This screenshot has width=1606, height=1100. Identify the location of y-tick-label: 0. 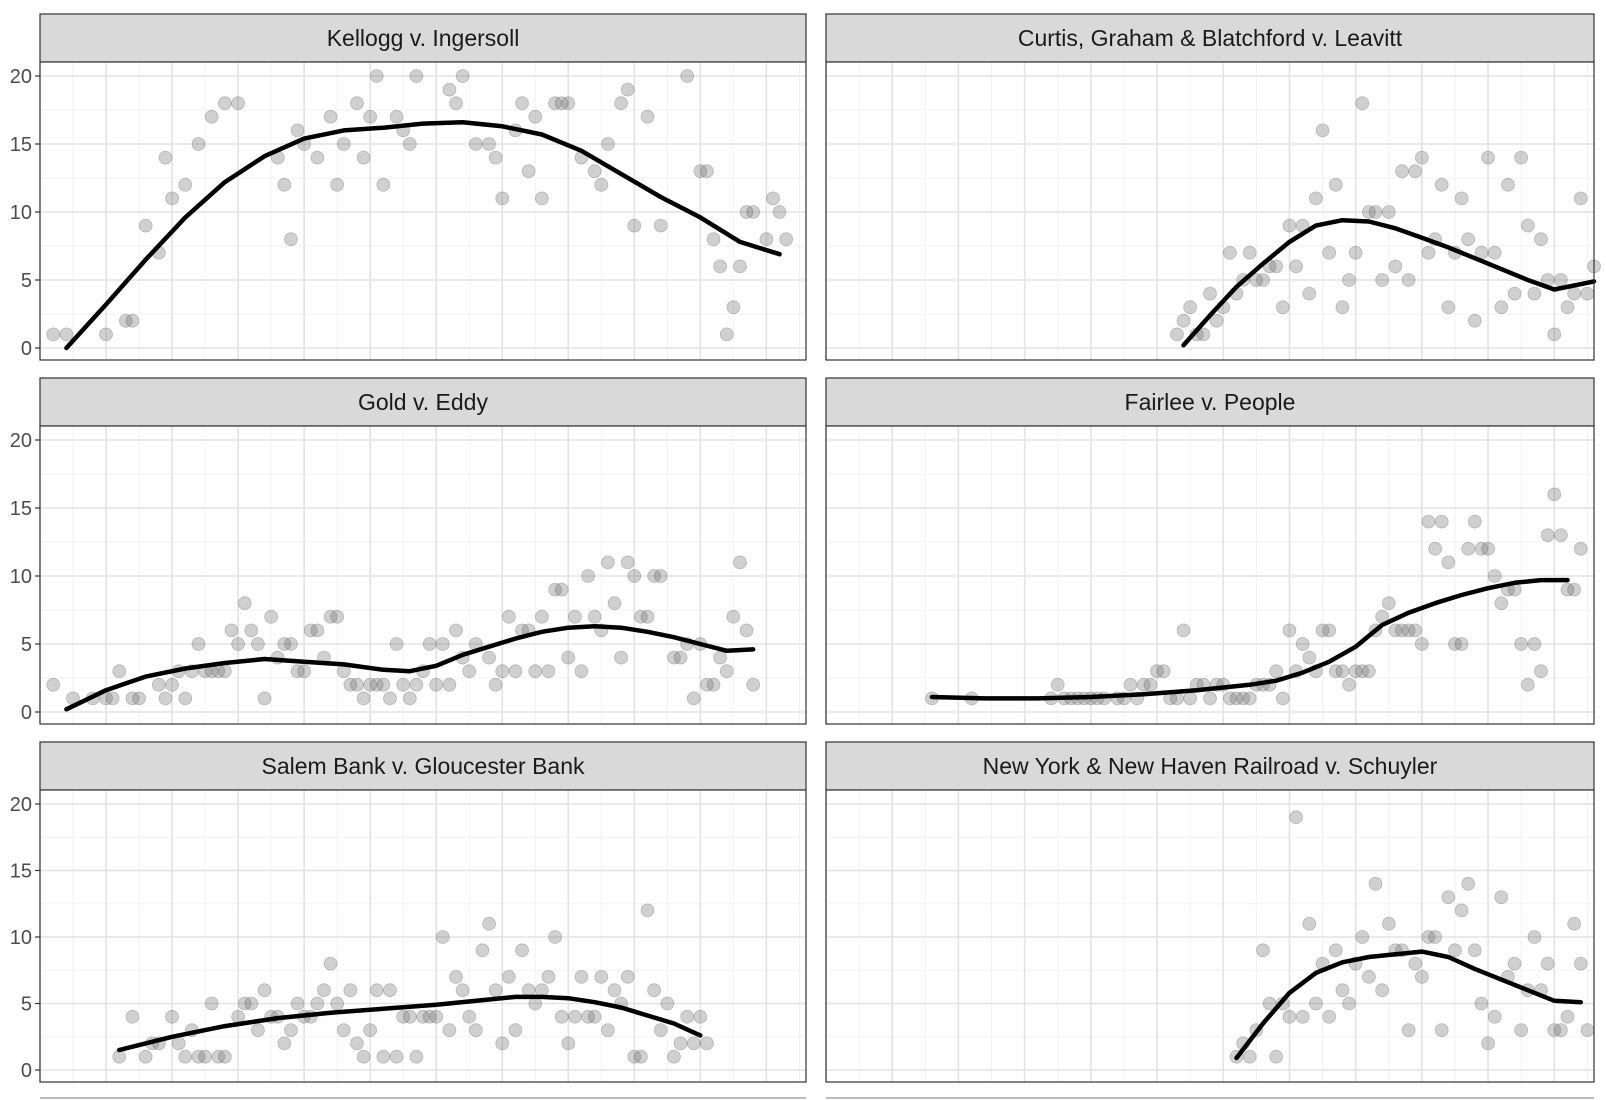
(26, 349).